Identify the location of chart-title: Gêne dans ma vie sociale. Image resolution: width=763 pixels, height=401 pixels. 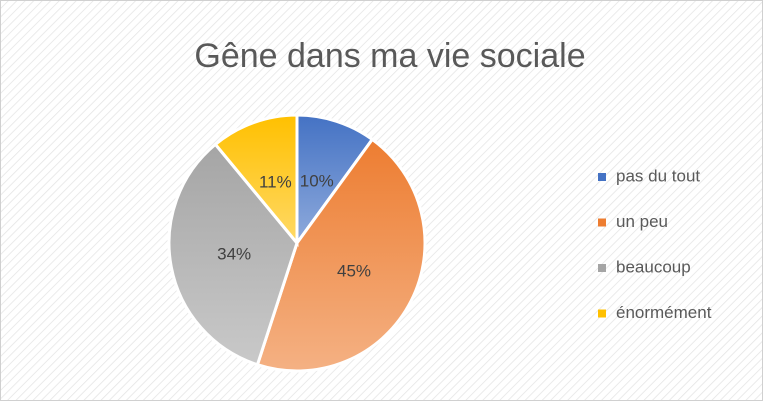
(389, 56).